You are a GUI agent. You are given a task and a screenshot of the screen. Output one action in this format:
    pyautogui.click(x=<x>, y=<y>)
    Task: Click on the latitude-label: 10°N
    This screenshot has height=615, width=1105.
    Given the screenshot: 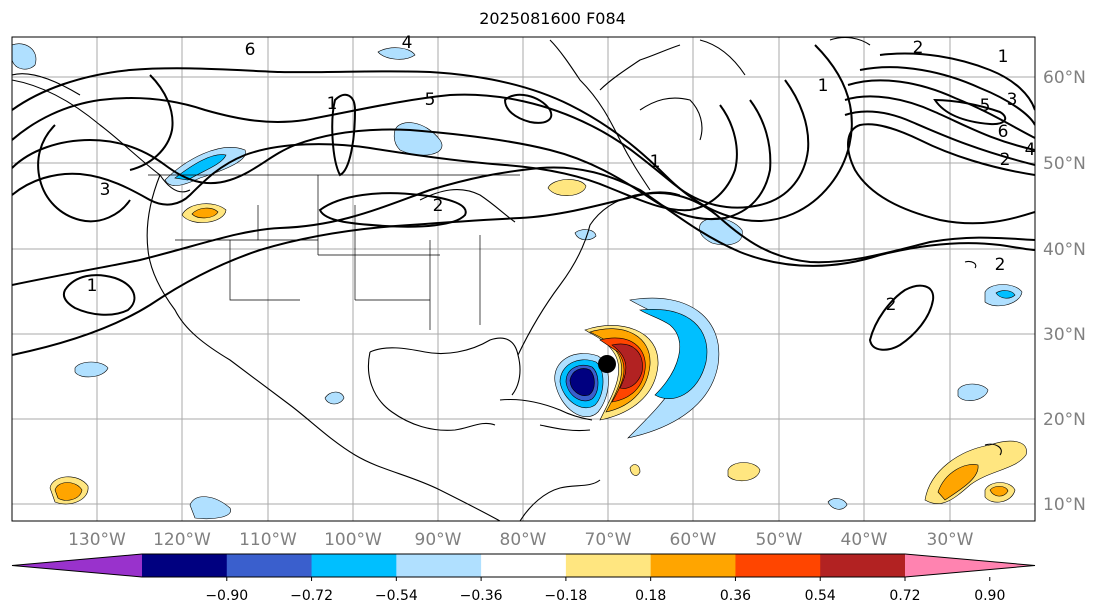 What is the action you would take?
    pyautogui.click(x=1064, y=505)
    